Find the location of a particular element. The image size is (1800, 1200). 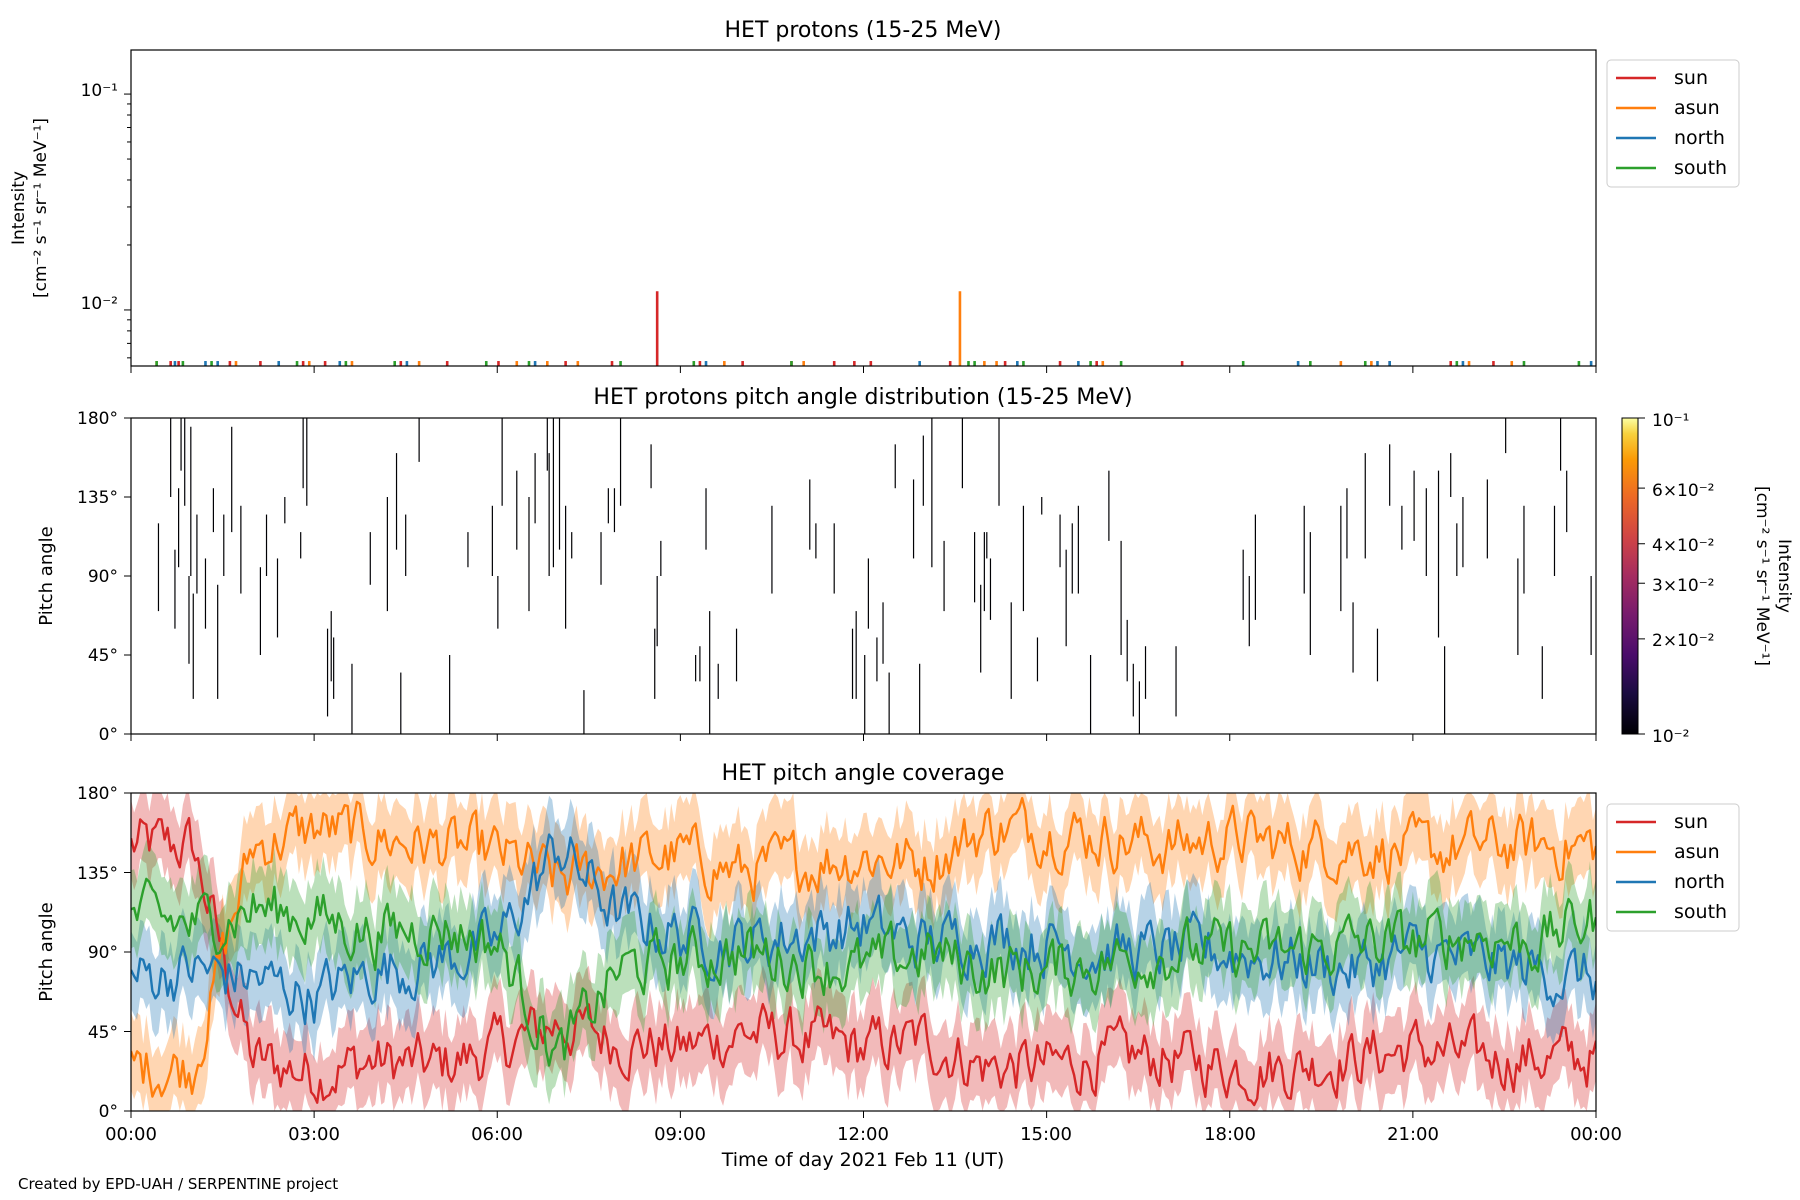

coverage-line-south is located at coordinates (863, 972).